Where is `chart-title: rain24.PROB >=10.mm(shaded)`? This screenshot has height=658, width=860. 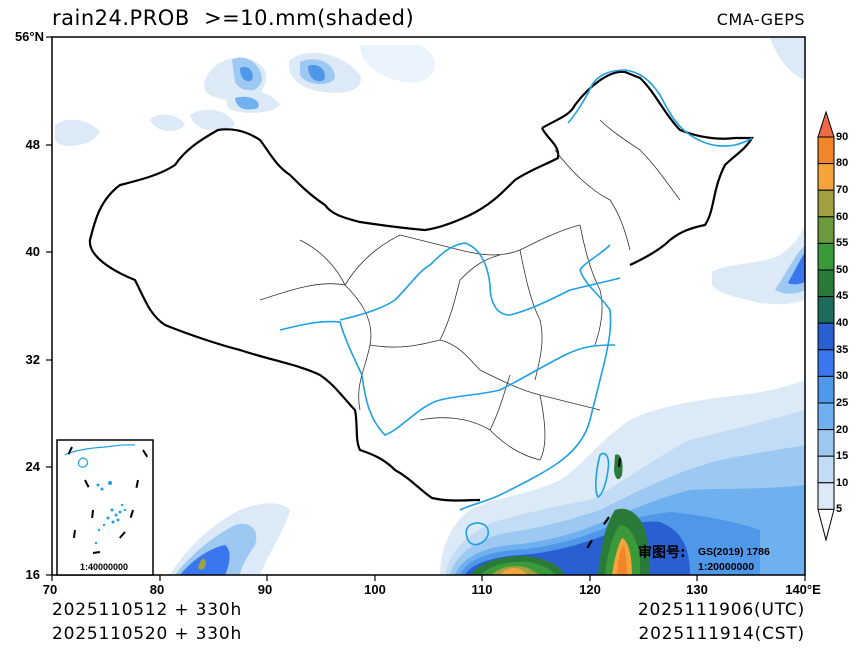
chart-title: rain24.PROB >=10.mm(shaded) is located at coordinates (233, 18).